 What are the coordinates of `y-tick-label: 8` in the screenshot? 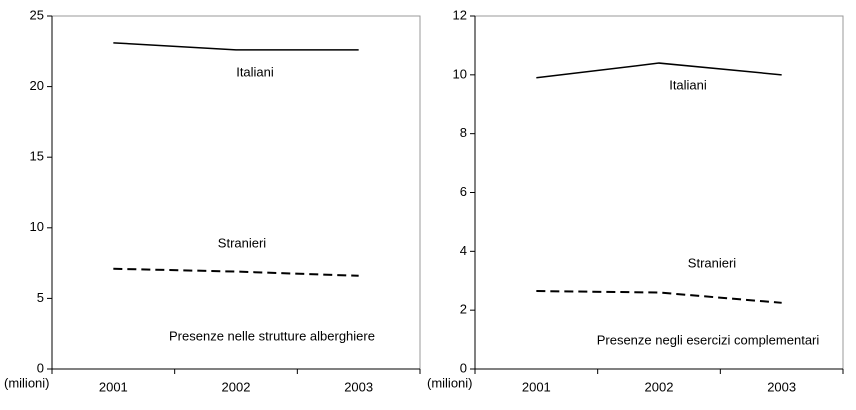 It's located at (463, 132).